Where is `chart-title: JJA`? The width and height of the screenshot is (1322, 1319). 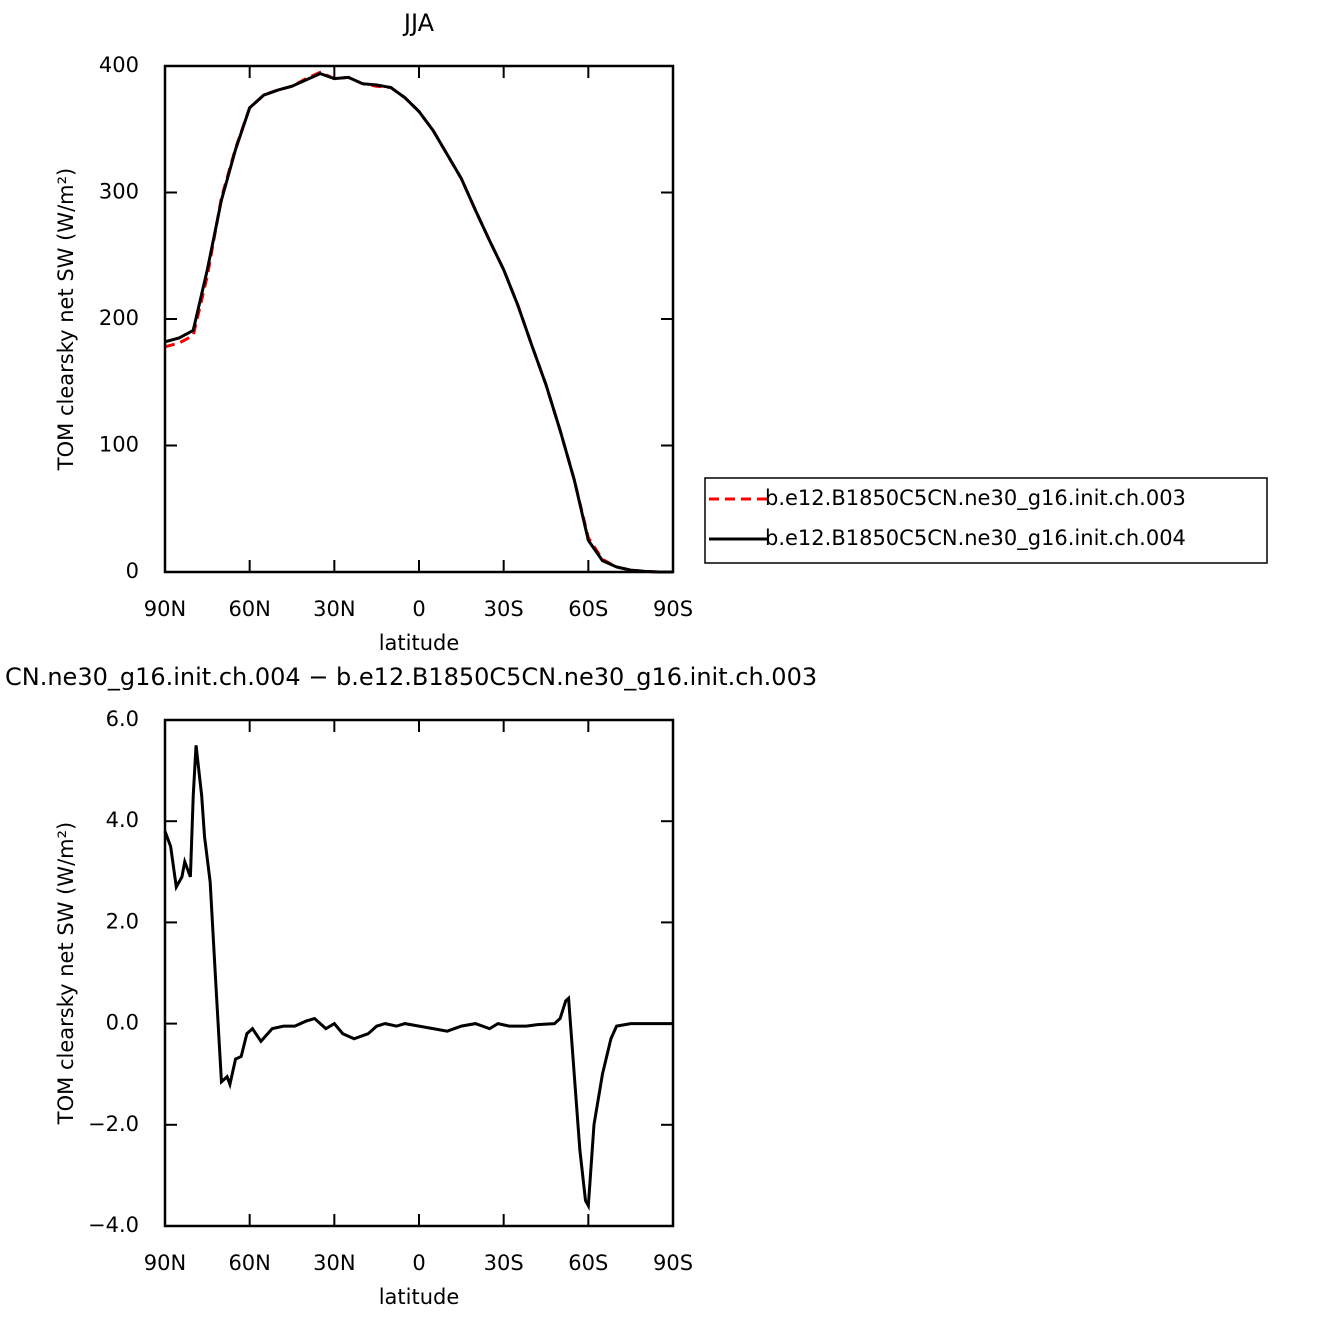
chart-title: JJA is located at coordinates (418, 23).